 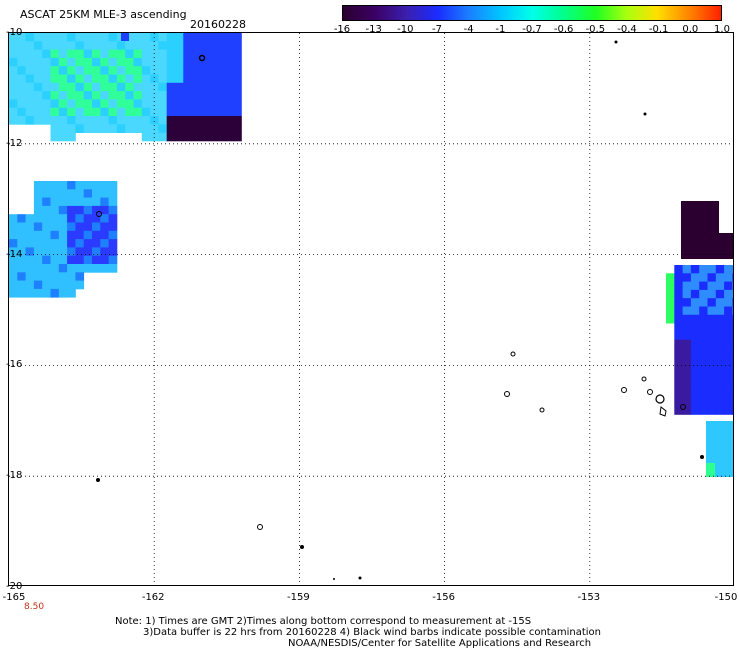 I want to click on colorbar-tick-label: -7, so click(x=437, y=29).